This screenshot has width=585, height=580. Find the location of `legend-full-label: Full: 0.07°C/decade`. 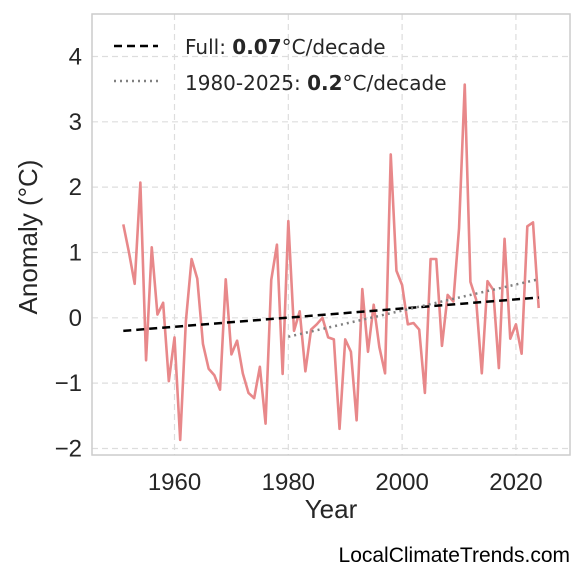

legend-full-label: Full: 0.07°C/decade is located at coordinates (285, 47).